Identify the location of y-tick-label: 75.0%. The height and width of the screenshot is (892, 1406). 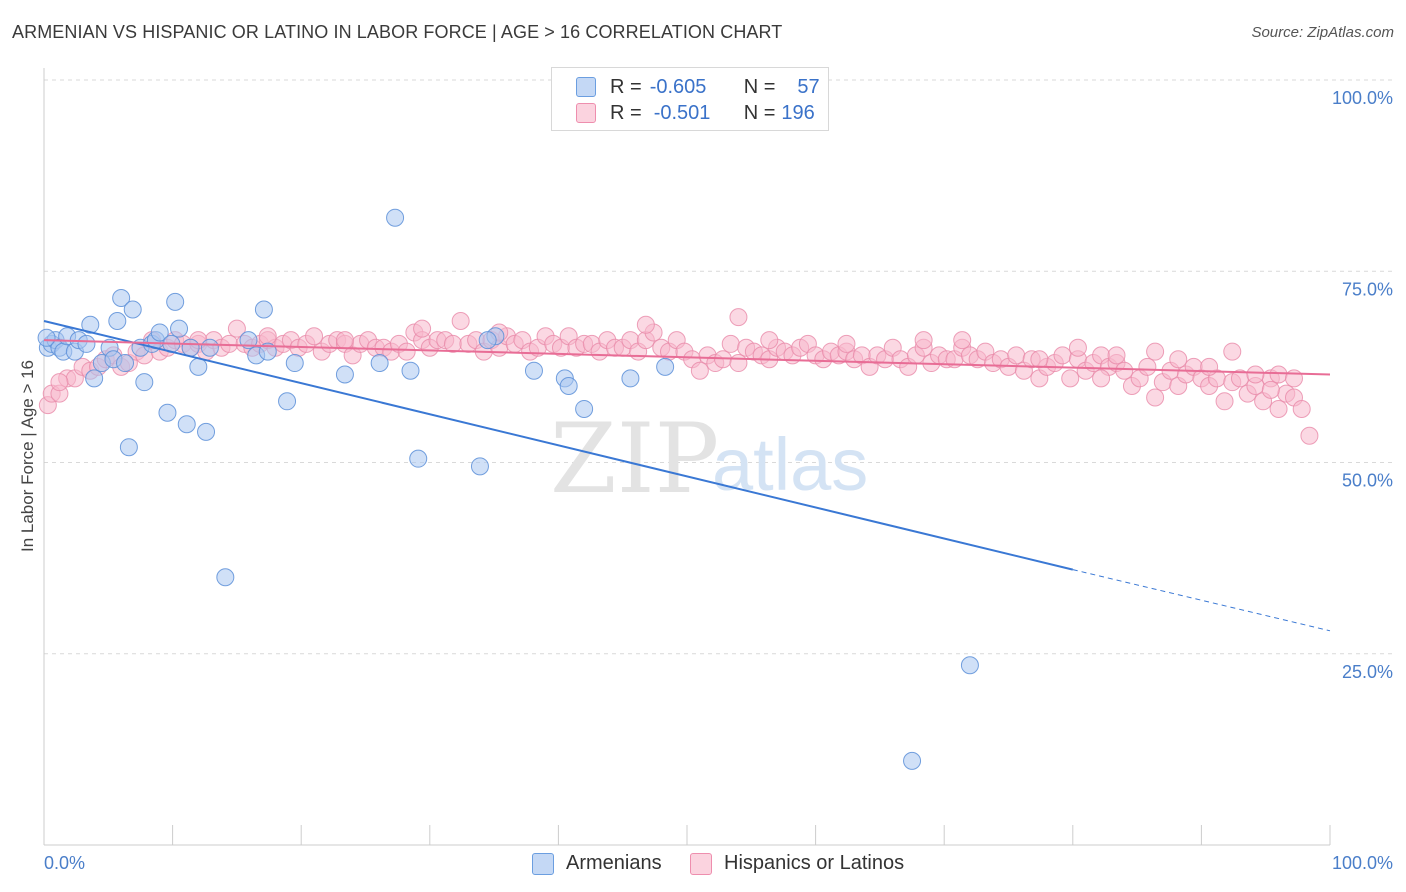
(1367, 289).